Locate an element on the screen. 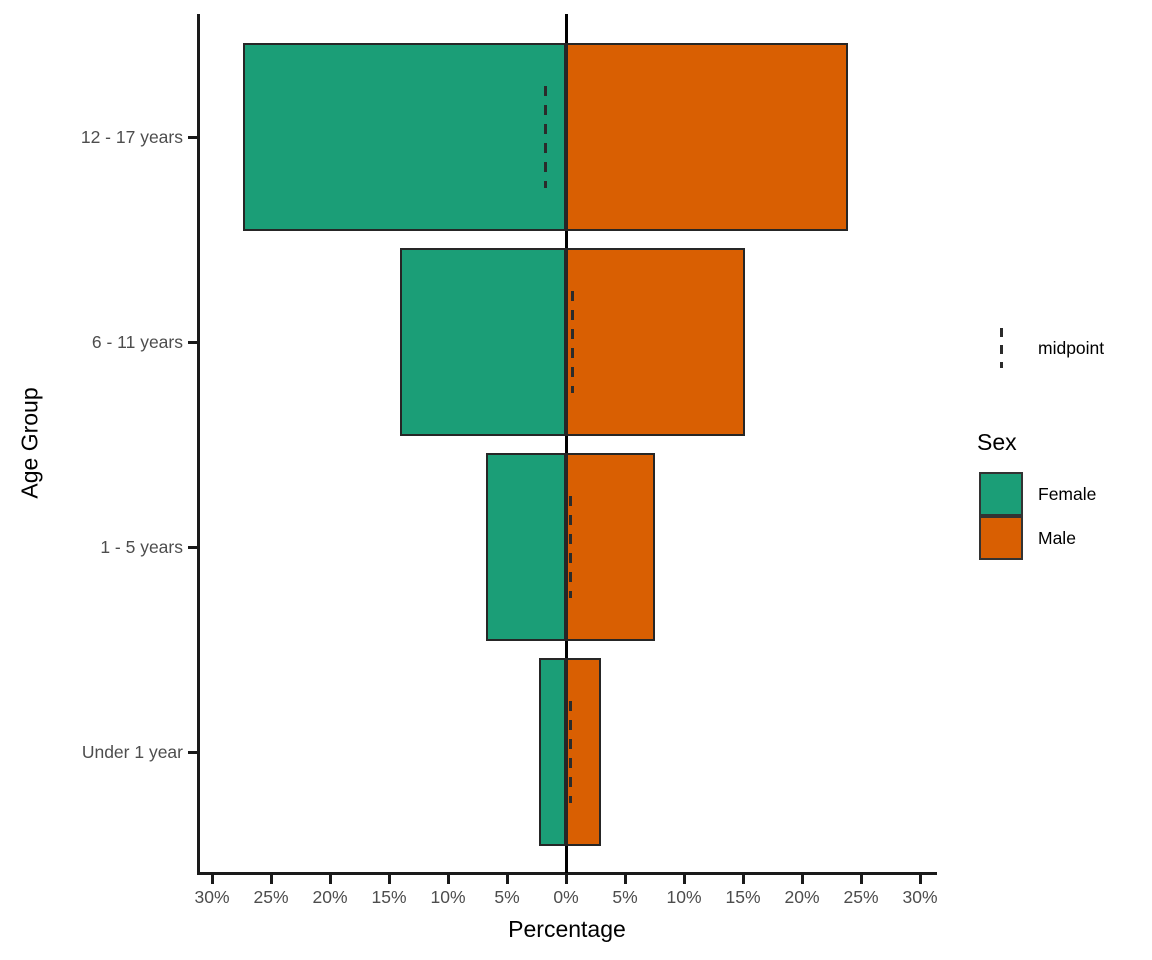 The width and height of the screenshot is (1152, 960). x-axis-line is located at coordinates (567, 873).